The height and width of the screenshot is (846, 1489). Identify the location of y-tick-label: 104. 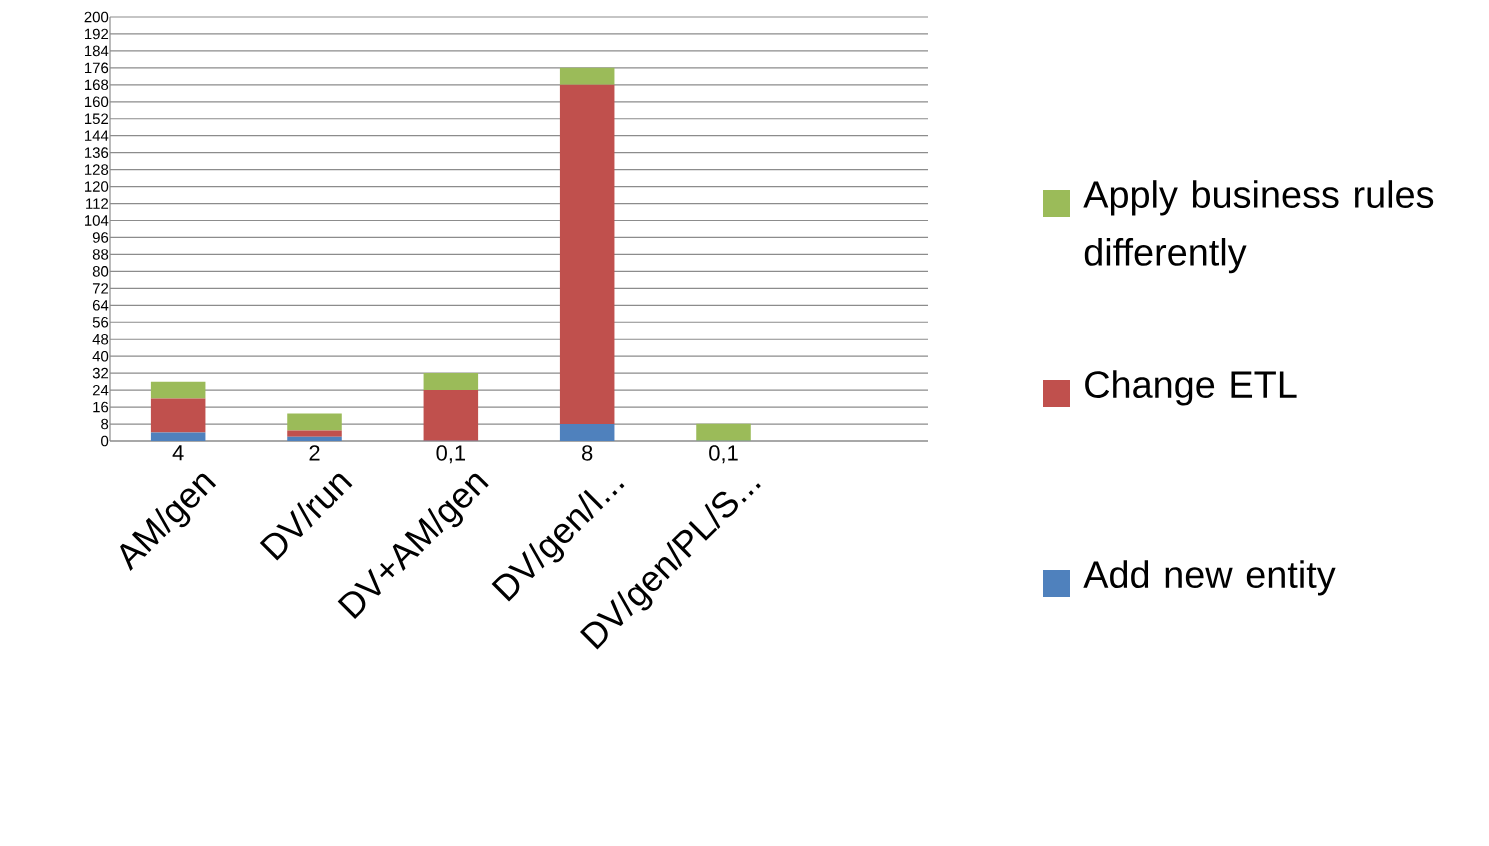
(97, 220).